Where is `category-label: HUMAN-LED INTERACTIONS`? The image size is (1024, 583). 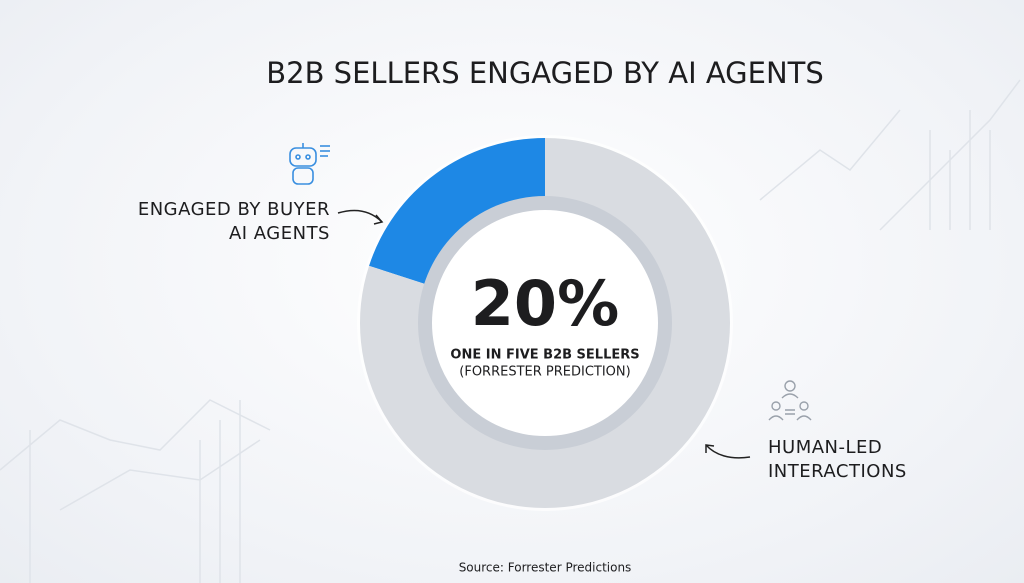
category-label: HUMAN-LED INTERACTIONS is located at coordinates (837, 459).